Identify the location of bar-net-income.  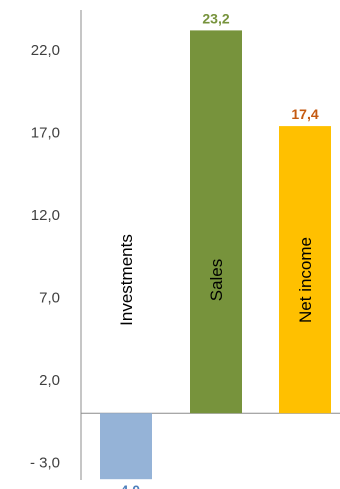
(305, 270).